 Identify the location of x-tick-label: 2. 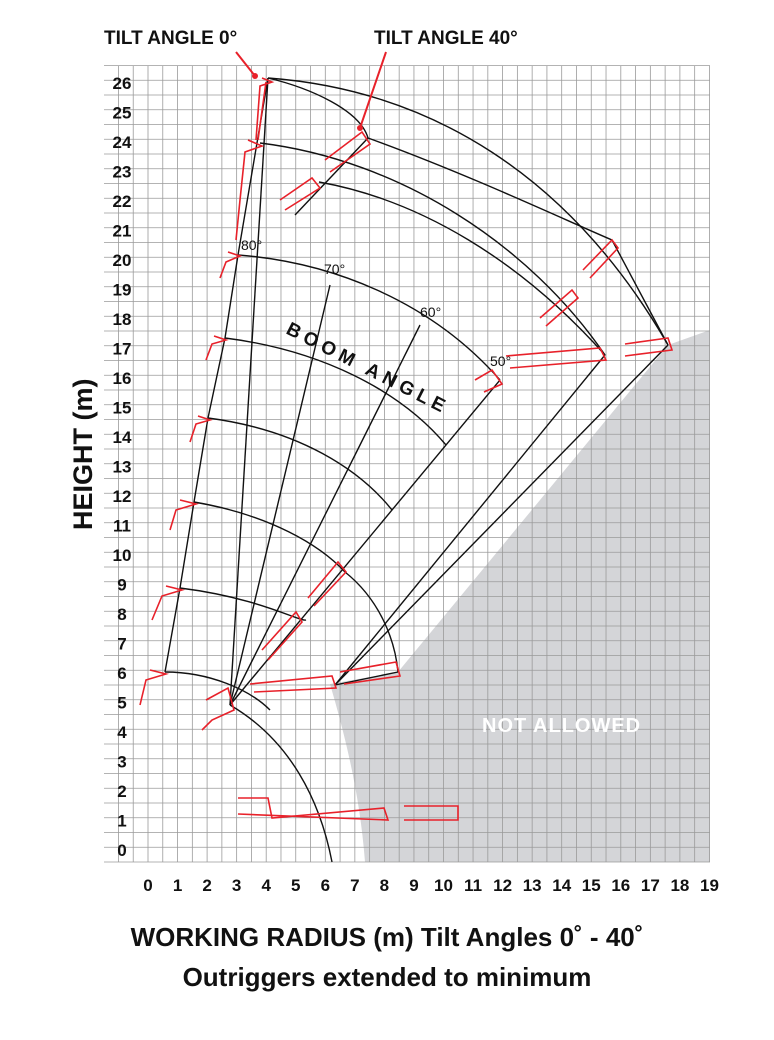
(206, 885).